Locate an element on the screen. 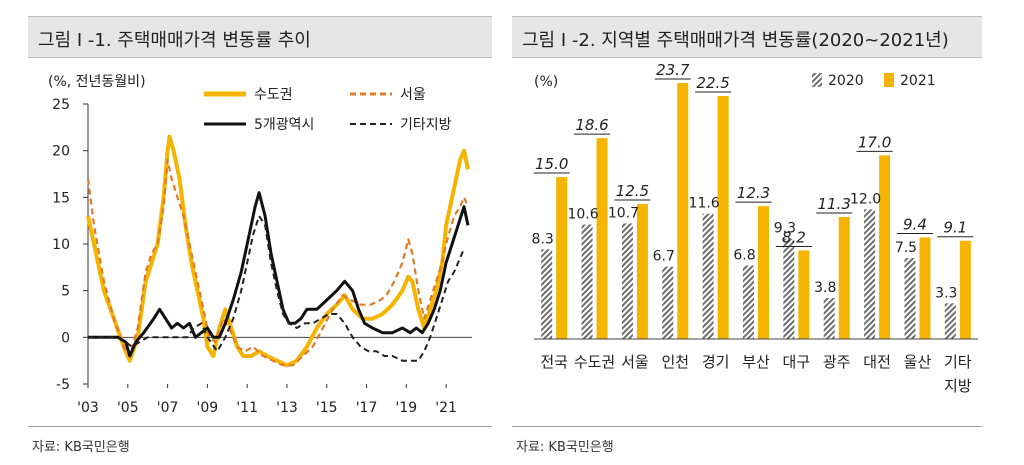 The height and width of the screenshot is (465, 1024). x-tick-label: '07 is located at coordinates (168, 408).